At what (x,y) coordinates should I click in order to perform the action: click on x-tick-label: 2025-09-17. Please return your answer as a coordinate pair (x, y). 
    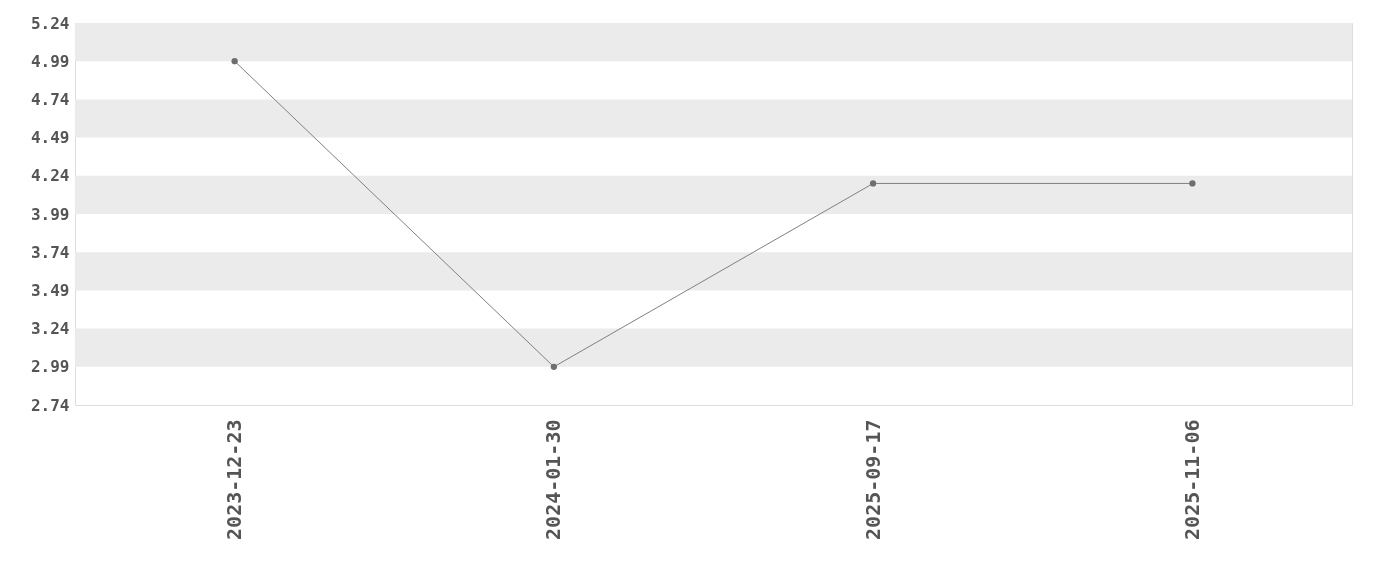
    Looking at the image, I should click on (872, 479).